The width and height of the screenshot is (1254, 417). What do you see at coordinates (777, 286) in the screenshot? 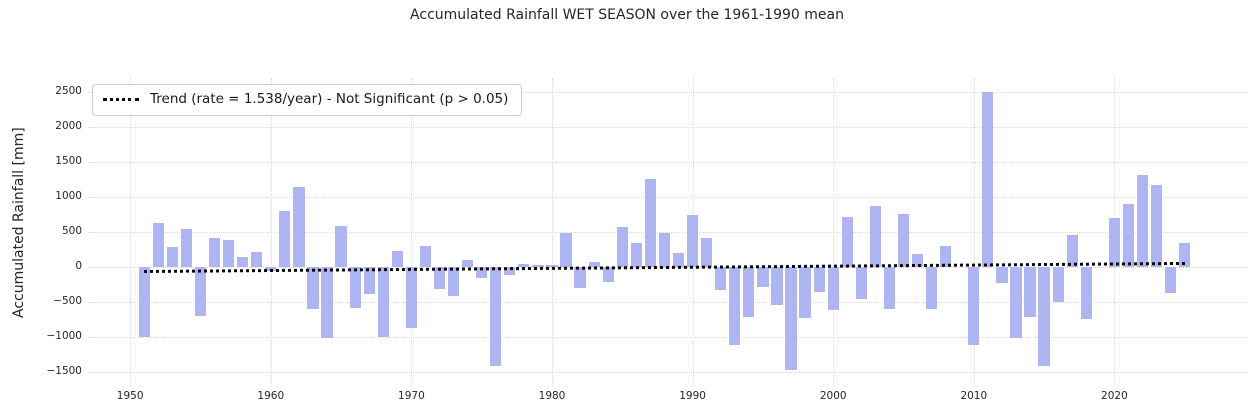
I see `bar-1996` at bounding box center [777, 286].